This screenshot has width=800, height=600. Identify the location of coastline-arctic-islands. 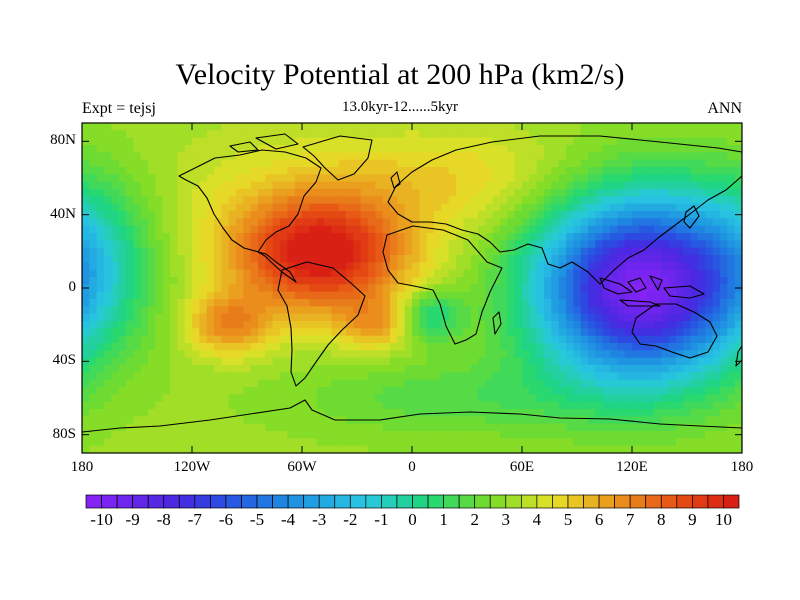
(264, 143).